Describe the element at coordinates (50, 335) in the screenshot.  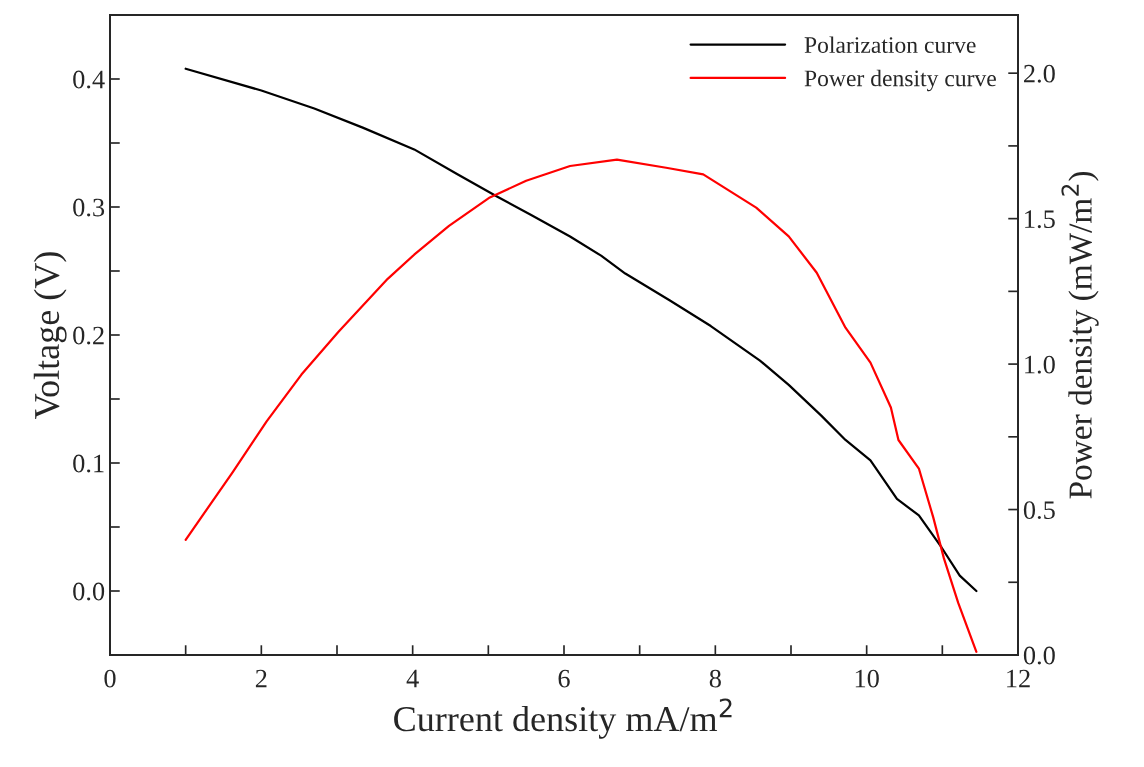
I see `y-axis-title: Voltage (V)` at that location.